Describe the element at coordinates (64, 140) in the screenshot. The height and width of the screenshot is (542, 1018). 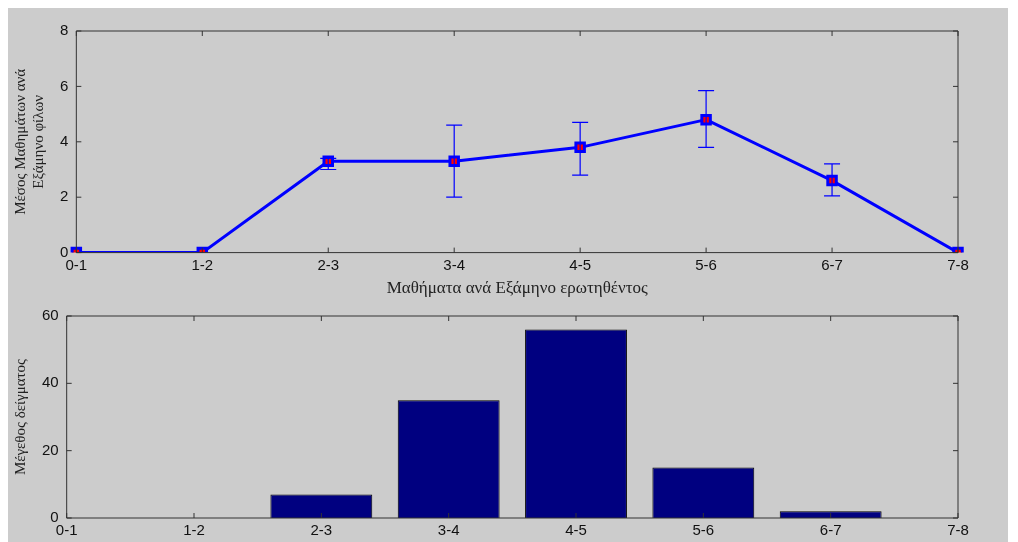
I see `y-tick-label: 4` at that location.